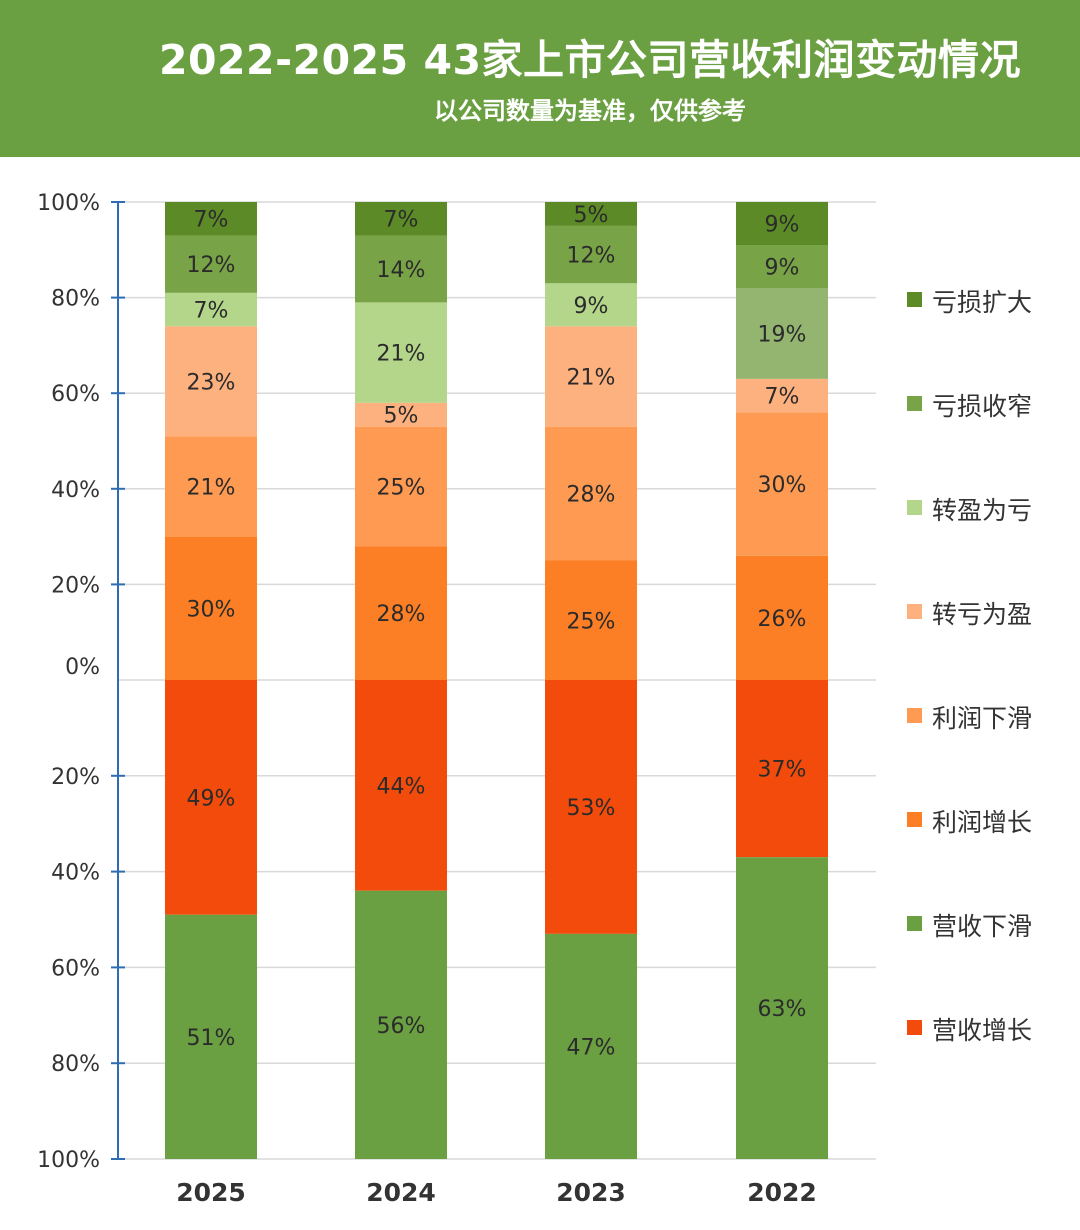 The image size is (1080, 1230). I want to click on legend-label: 亏损收窄, so click(982, 406).